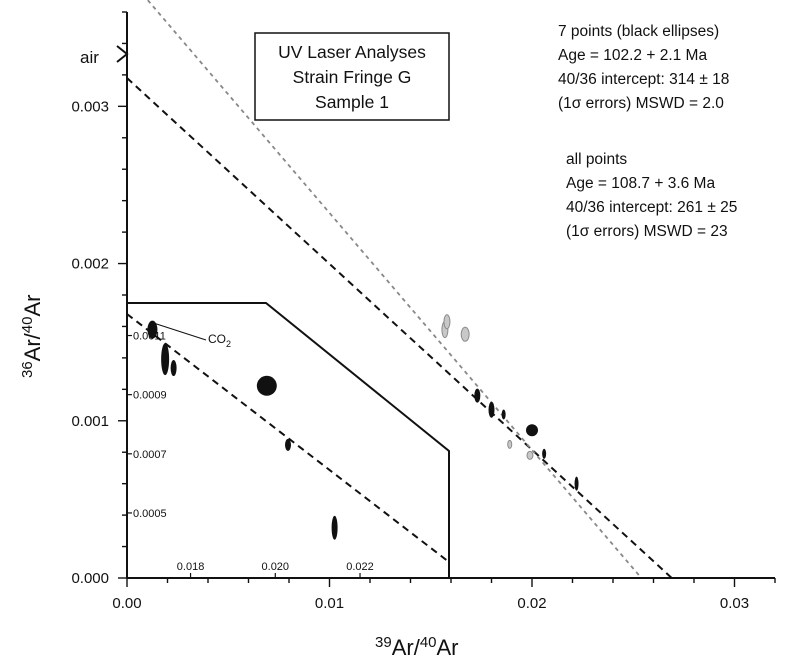  I want to click on title-line-2: Strain Fringe G, so click(352, 77).